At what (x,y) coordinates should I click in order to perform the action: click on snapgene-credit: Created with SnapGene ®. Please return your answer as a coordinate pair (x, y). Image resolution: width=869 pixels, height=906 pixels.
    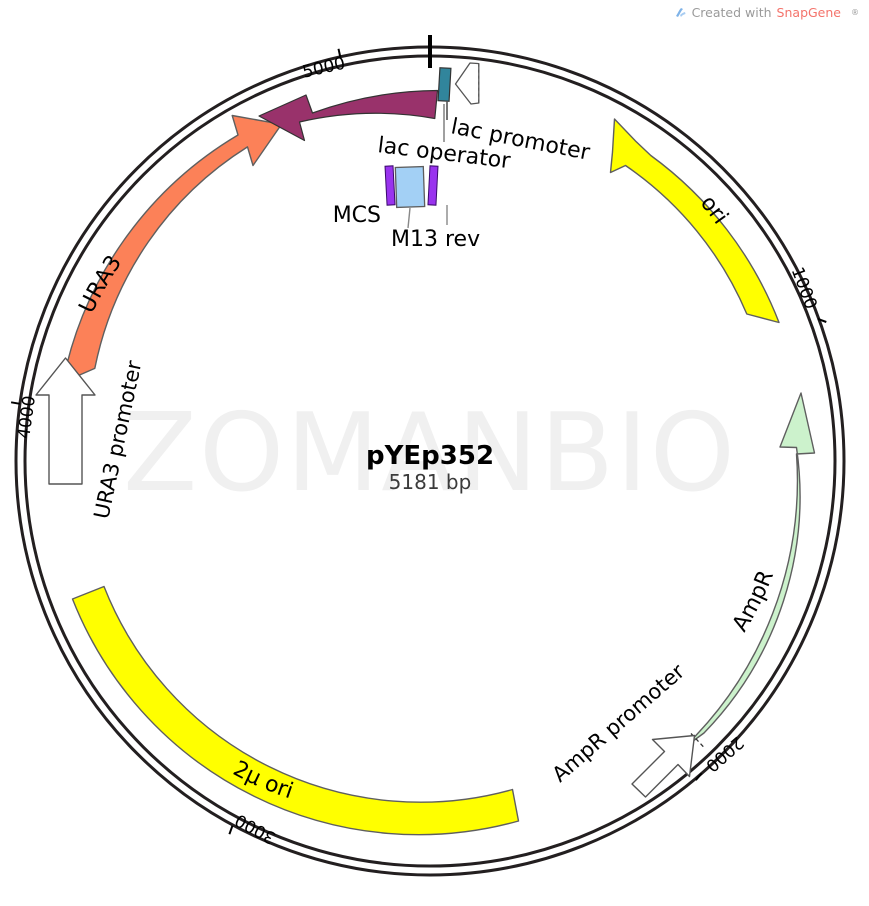
    Looking at the image, I should click on (766, 12).